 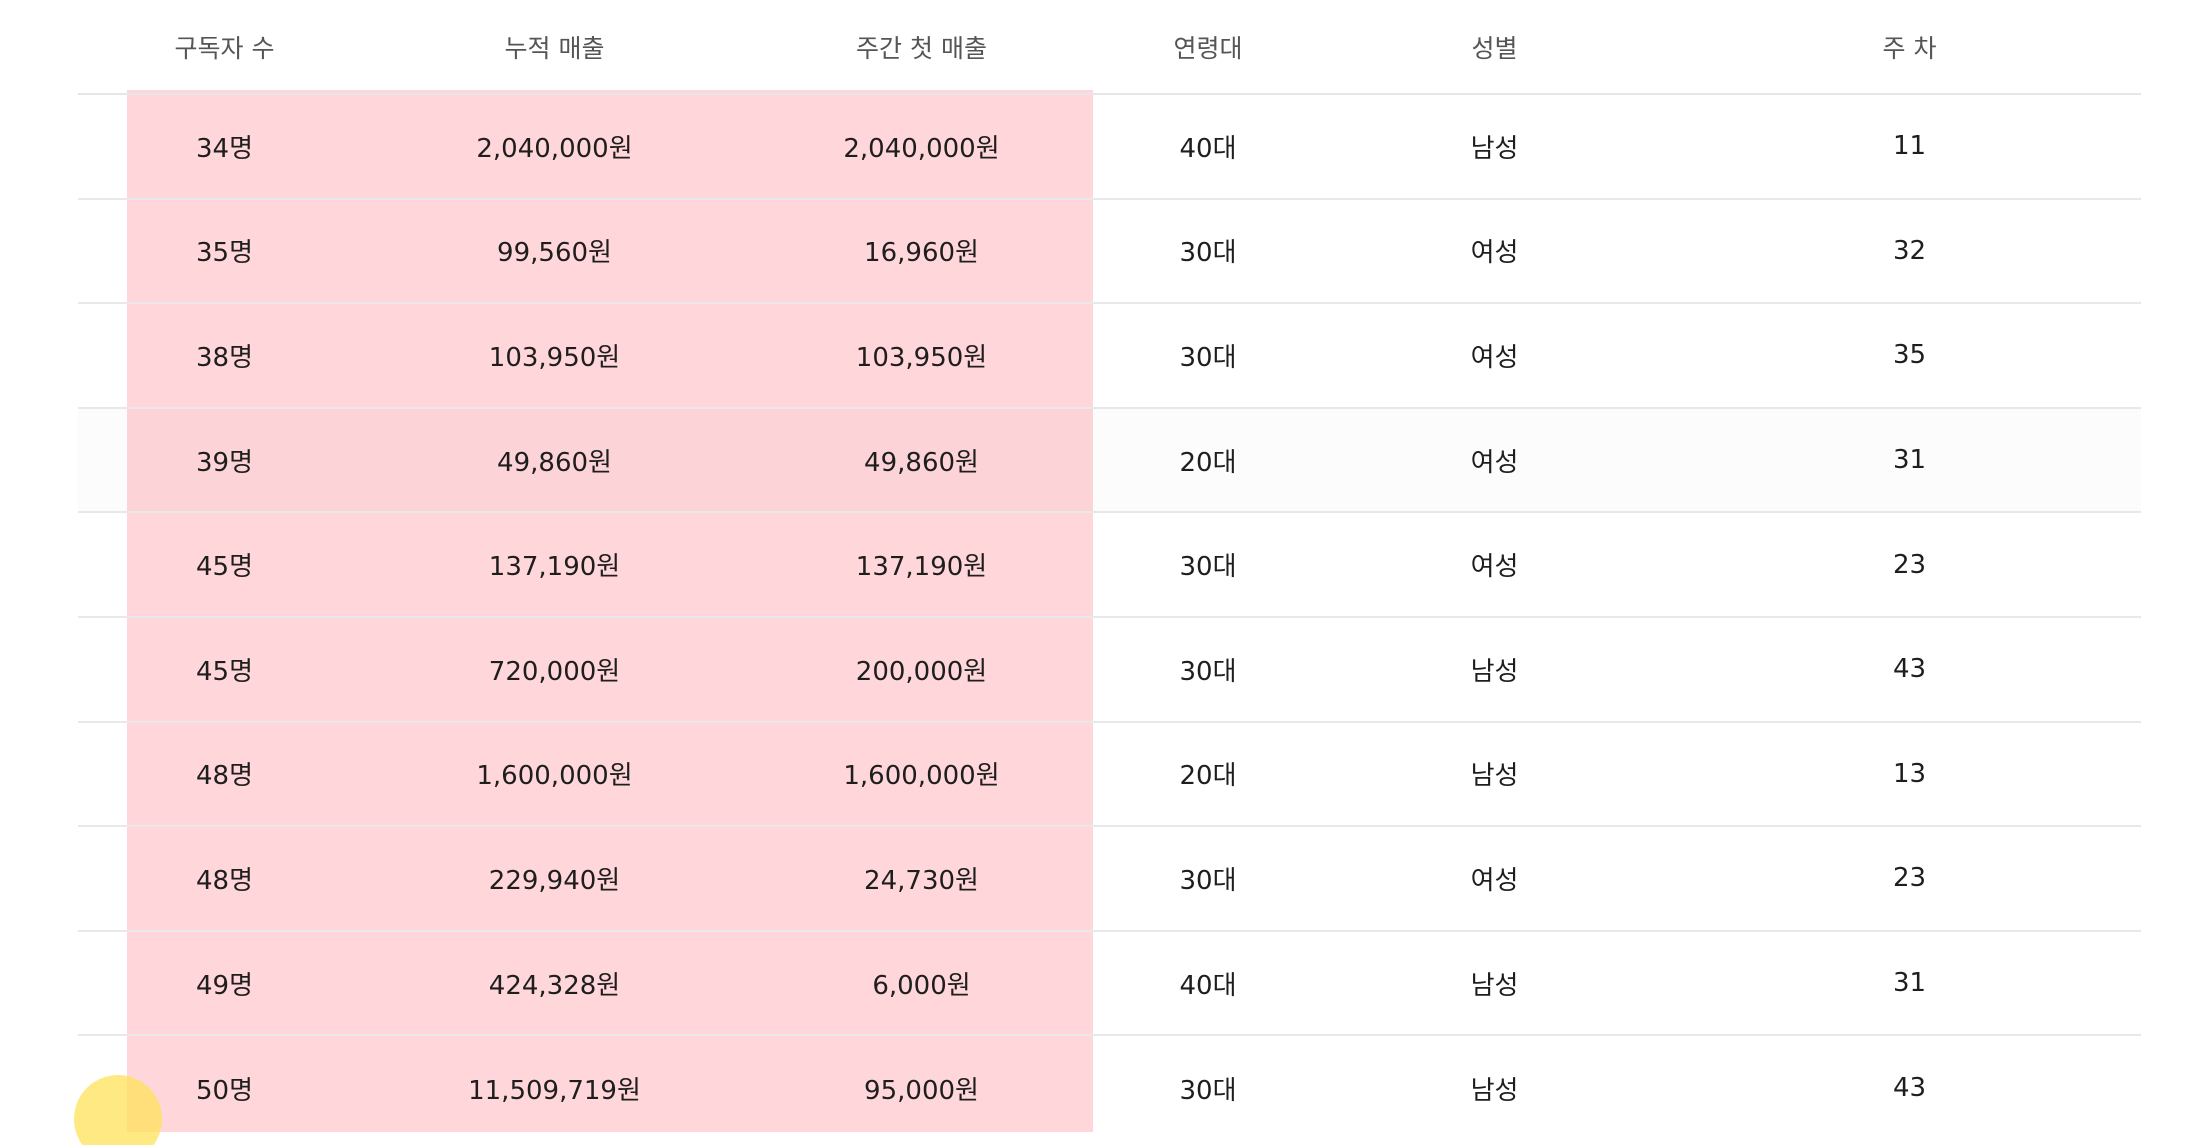 I want to click on table-row: 45명 720,000원 200,000원 30대 남성 43, so click(x=1109, y=669).